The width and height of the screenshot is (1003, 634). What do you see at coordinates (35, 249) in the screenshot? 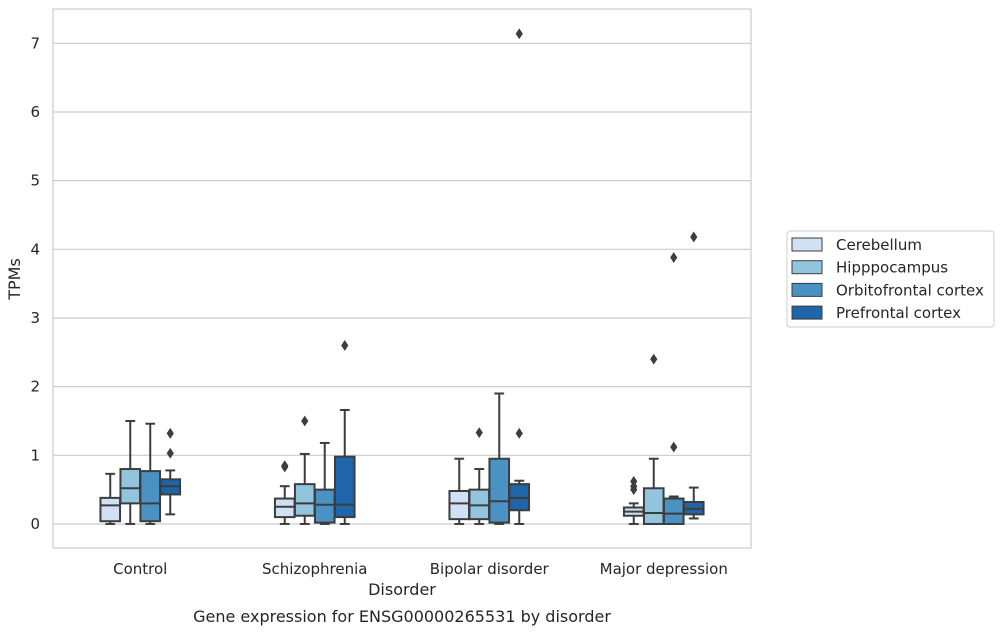
I see `y-tick-label-4: 4` at bounding box center [35, 249].